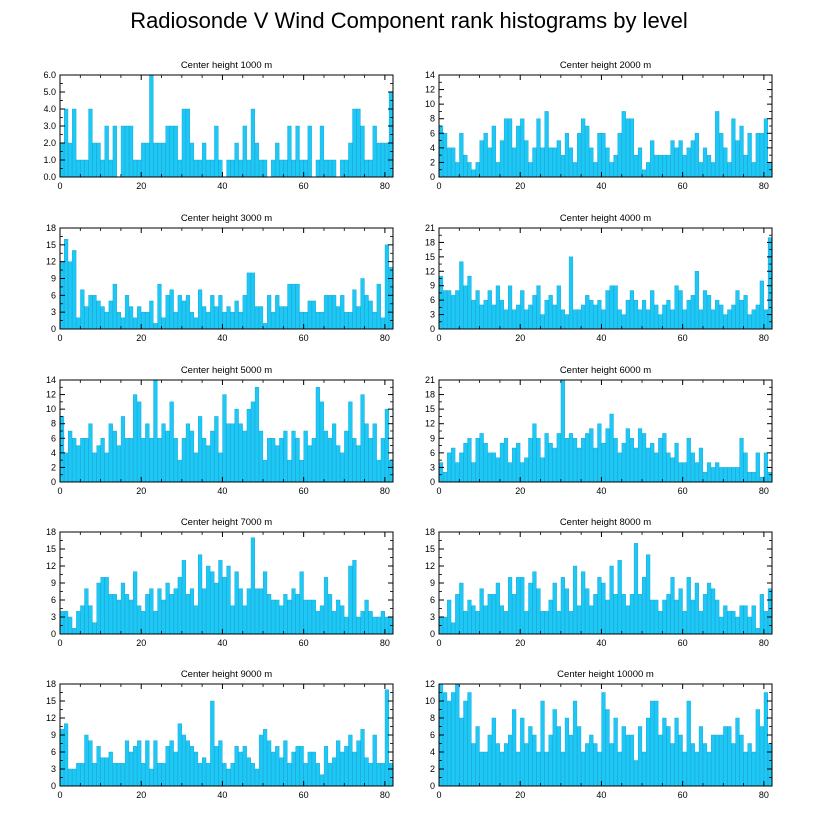  Describe the element at coordinates (520, 643) in the screenshot. I see `x-tick-label: 20` at that location.